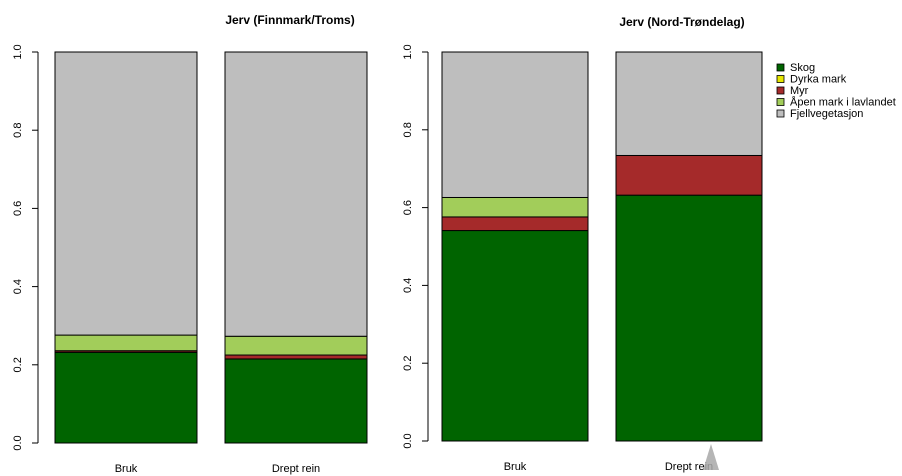  I want to click on y-axis-nord-trondelag: 0.0 0.2 0.4 0.6 0.8 1.0, so click(415, 246).